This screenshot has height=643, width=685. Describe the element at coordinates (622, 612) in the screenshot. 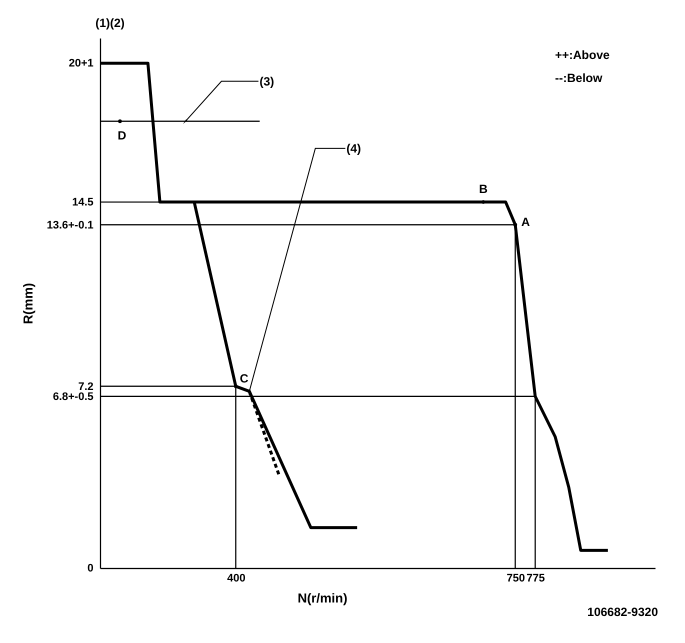

I see `text: 106682-9320` at that location.